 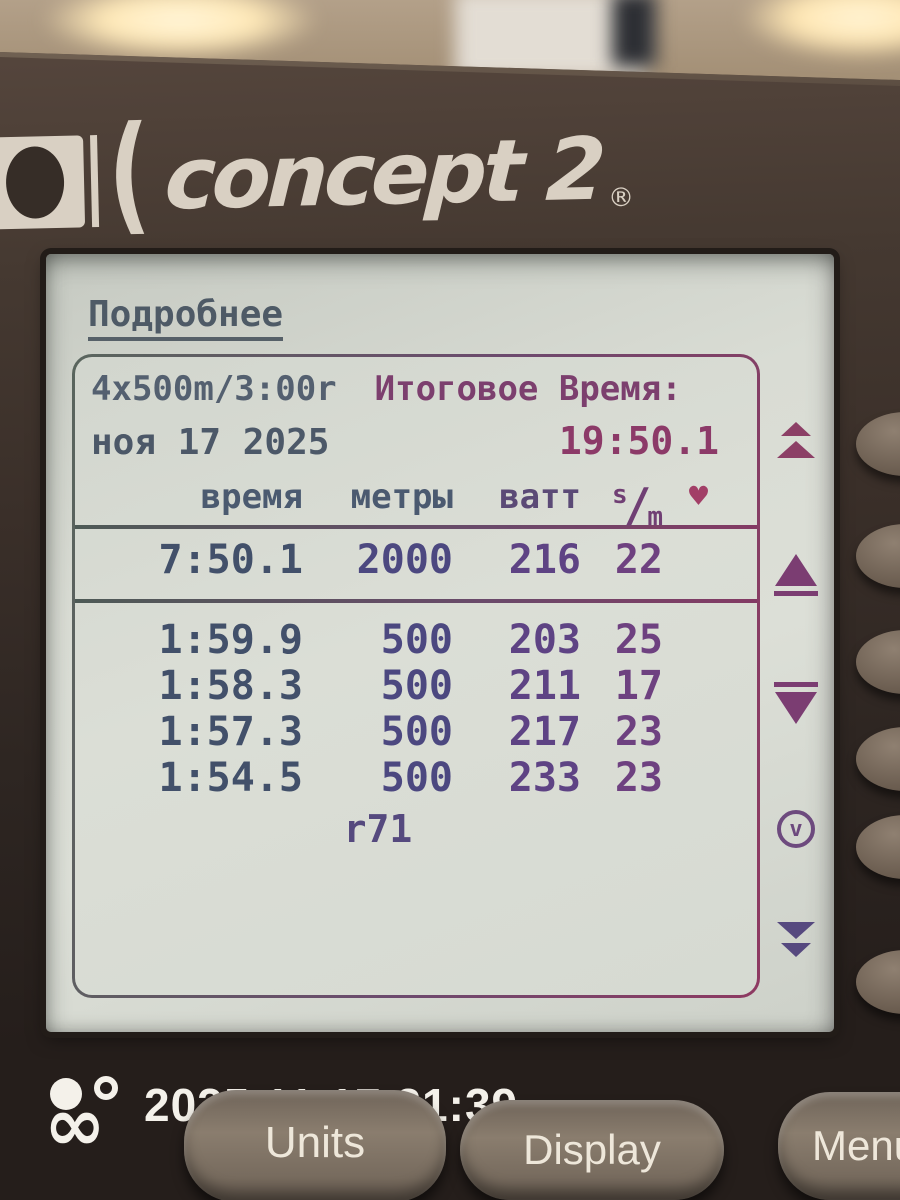 What do you see at coordinates (592, 1150) in the screenshot?
I see `display-button: Display` at bounding box center [592, 1150].